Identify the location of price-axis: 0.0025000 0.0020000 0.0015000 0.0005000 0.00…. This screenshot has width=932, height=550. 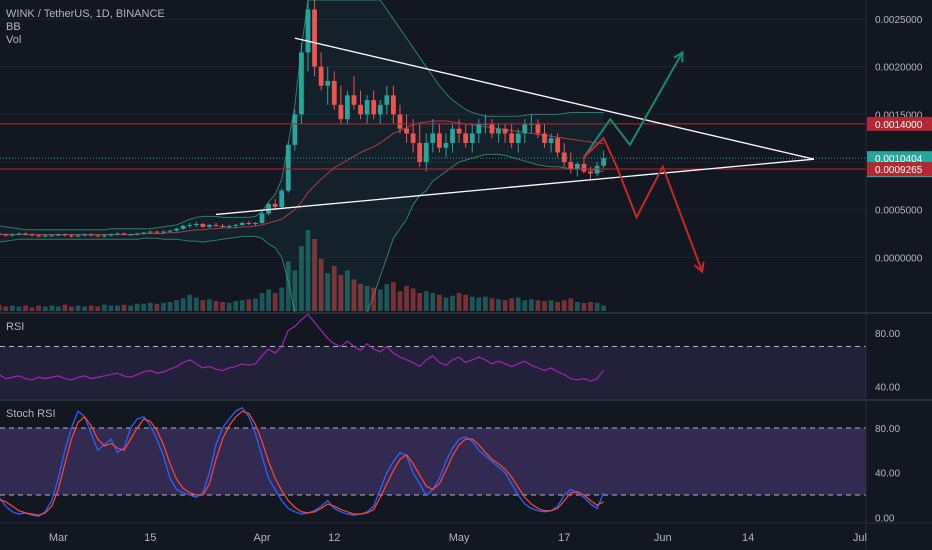
(899, 269).